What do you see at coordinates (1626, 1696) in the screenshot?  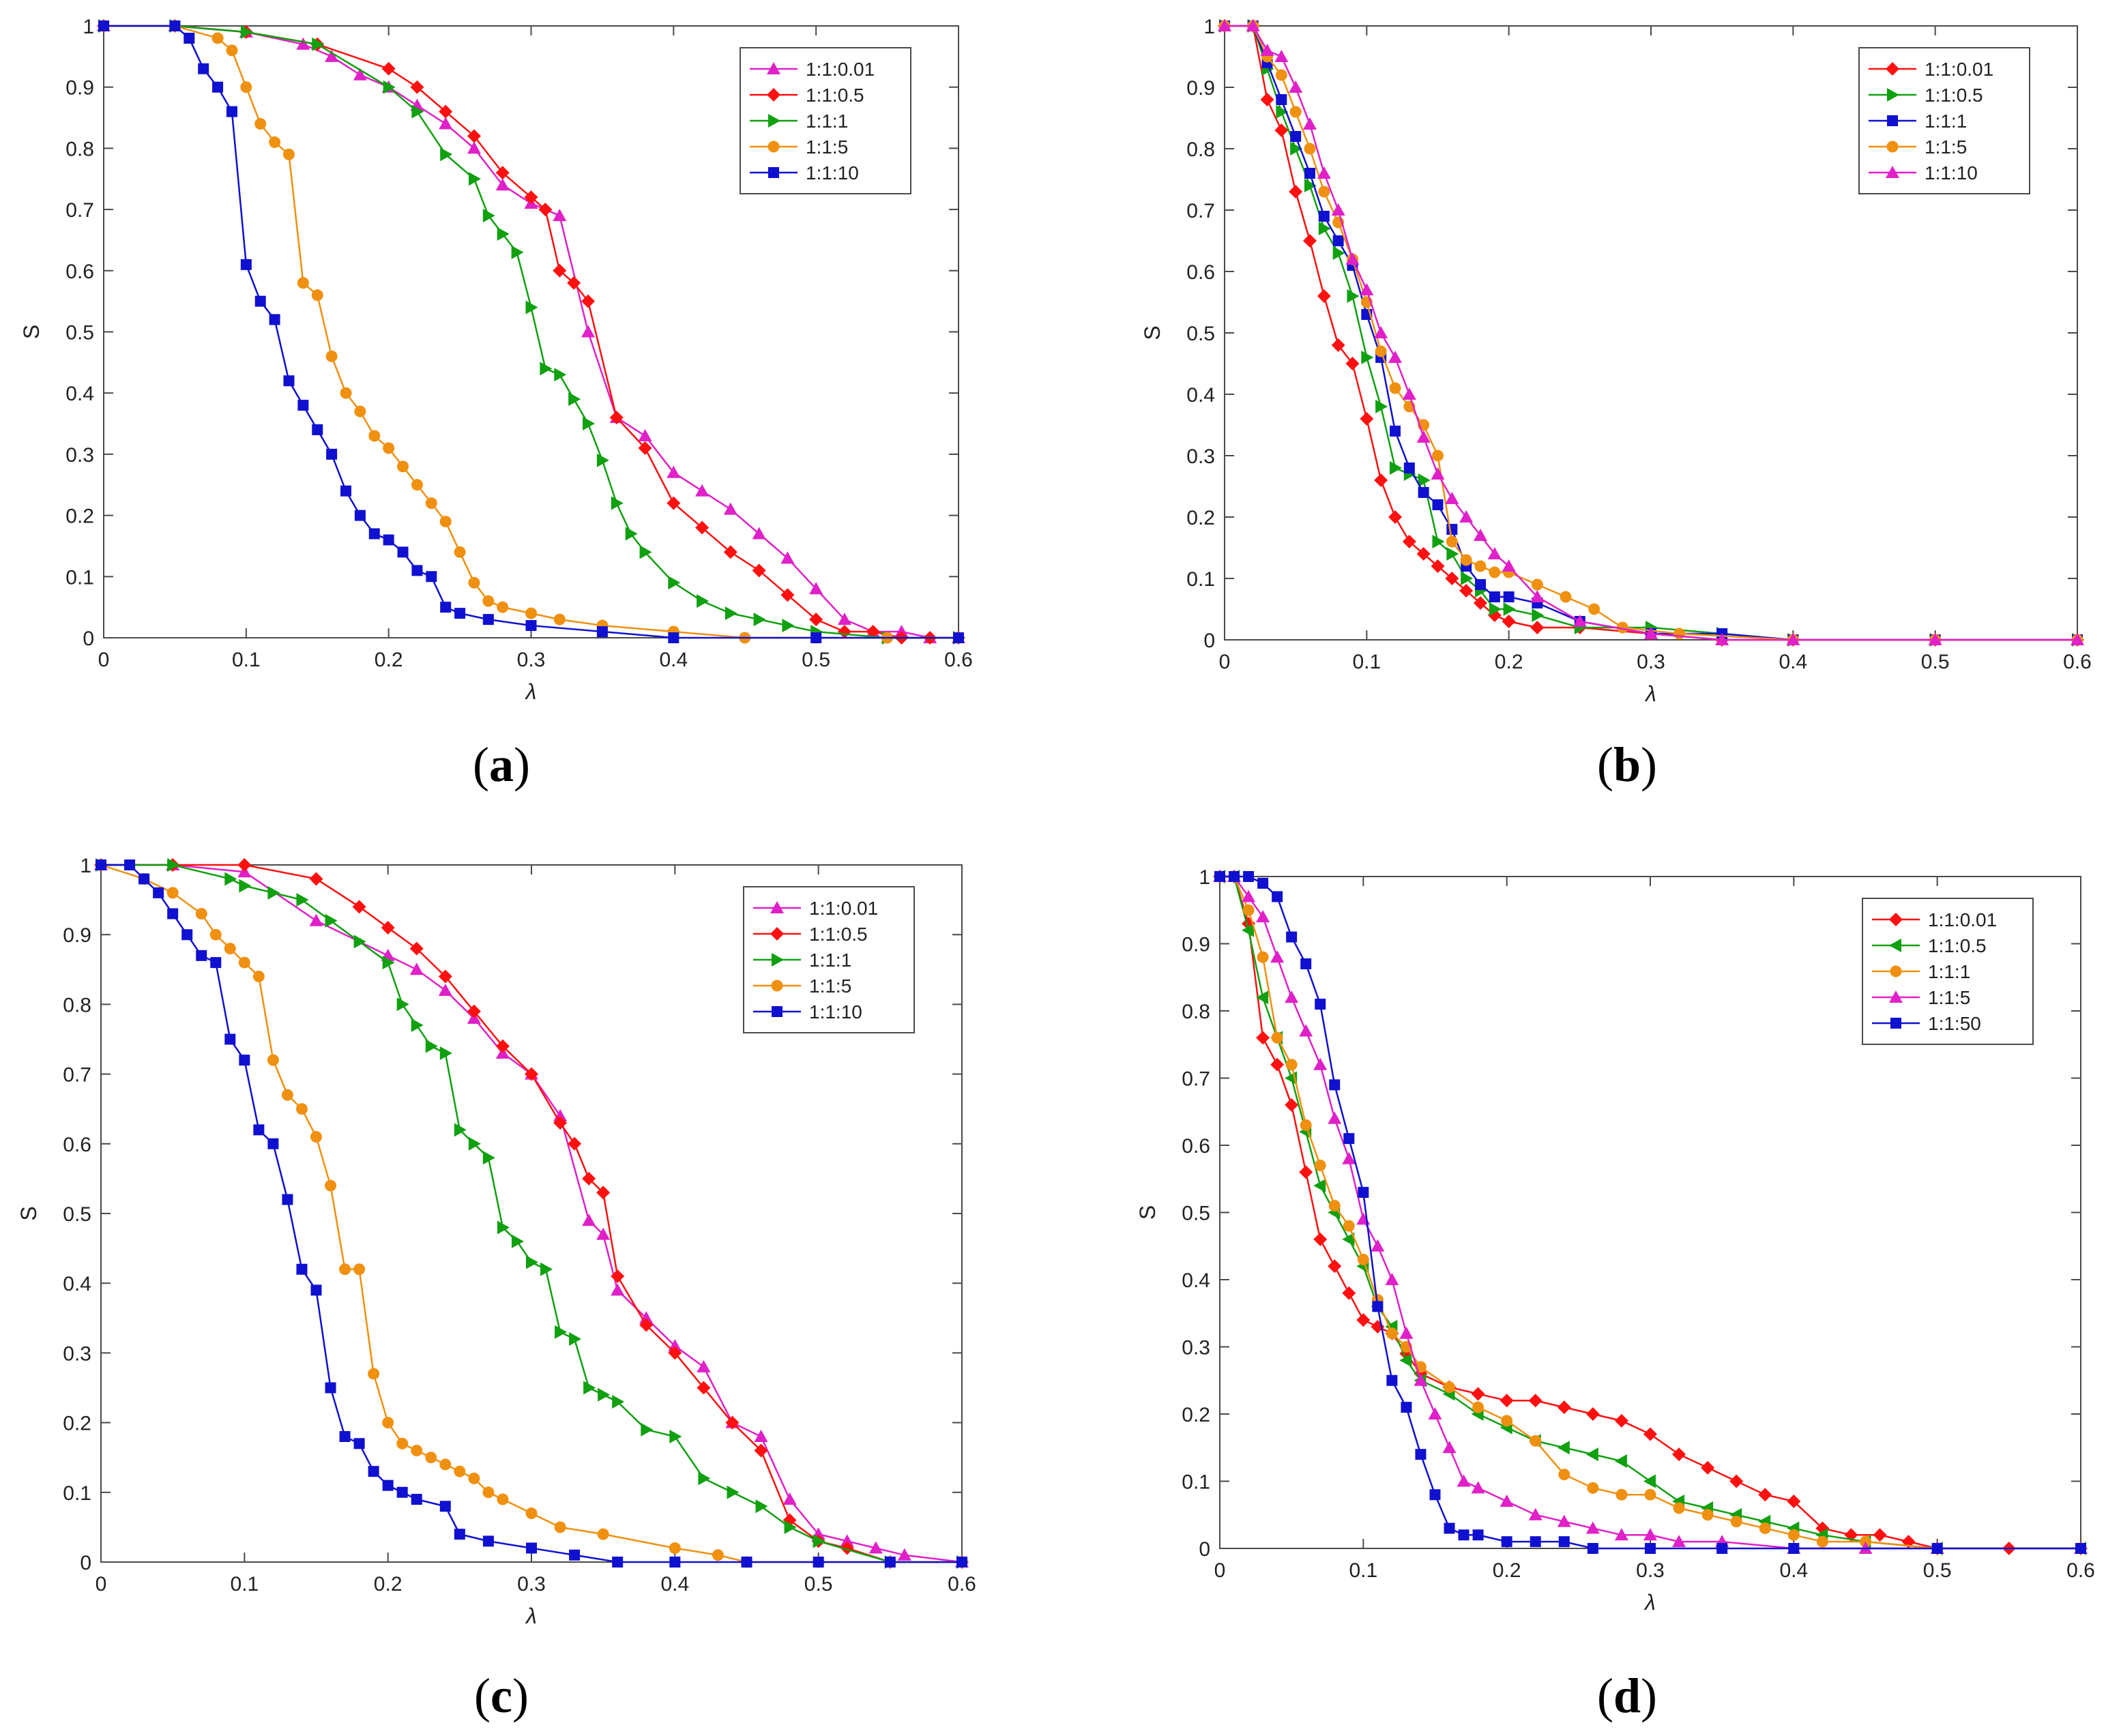 I see `caption-d: (d)` at bounding box center [1626, 1696].